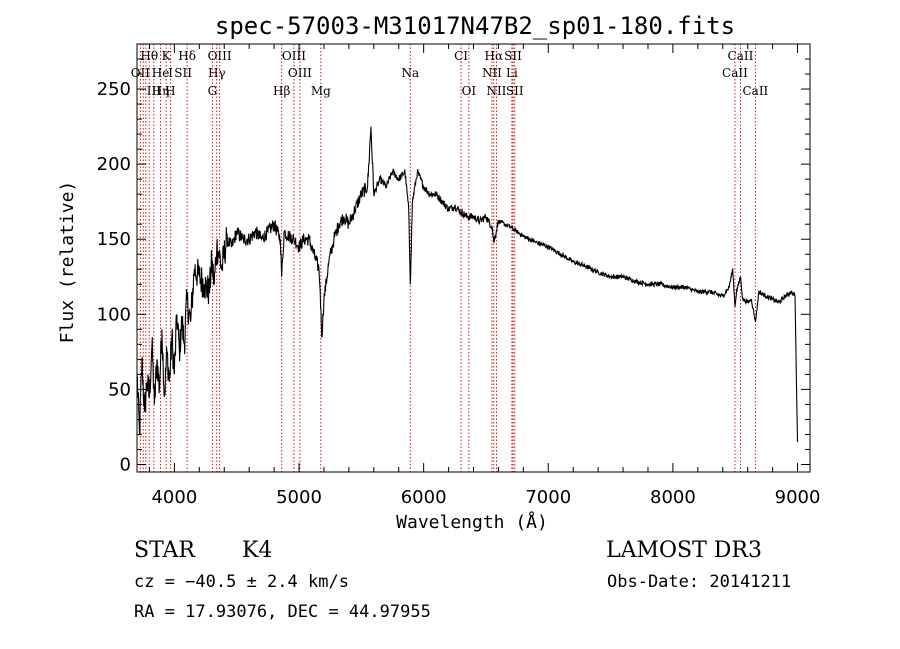 The height and width of the screenshot is (649, 900). Describe the element at coordinates (321, 91) in the screenshot. I see `marker-label: Mg` at that location.